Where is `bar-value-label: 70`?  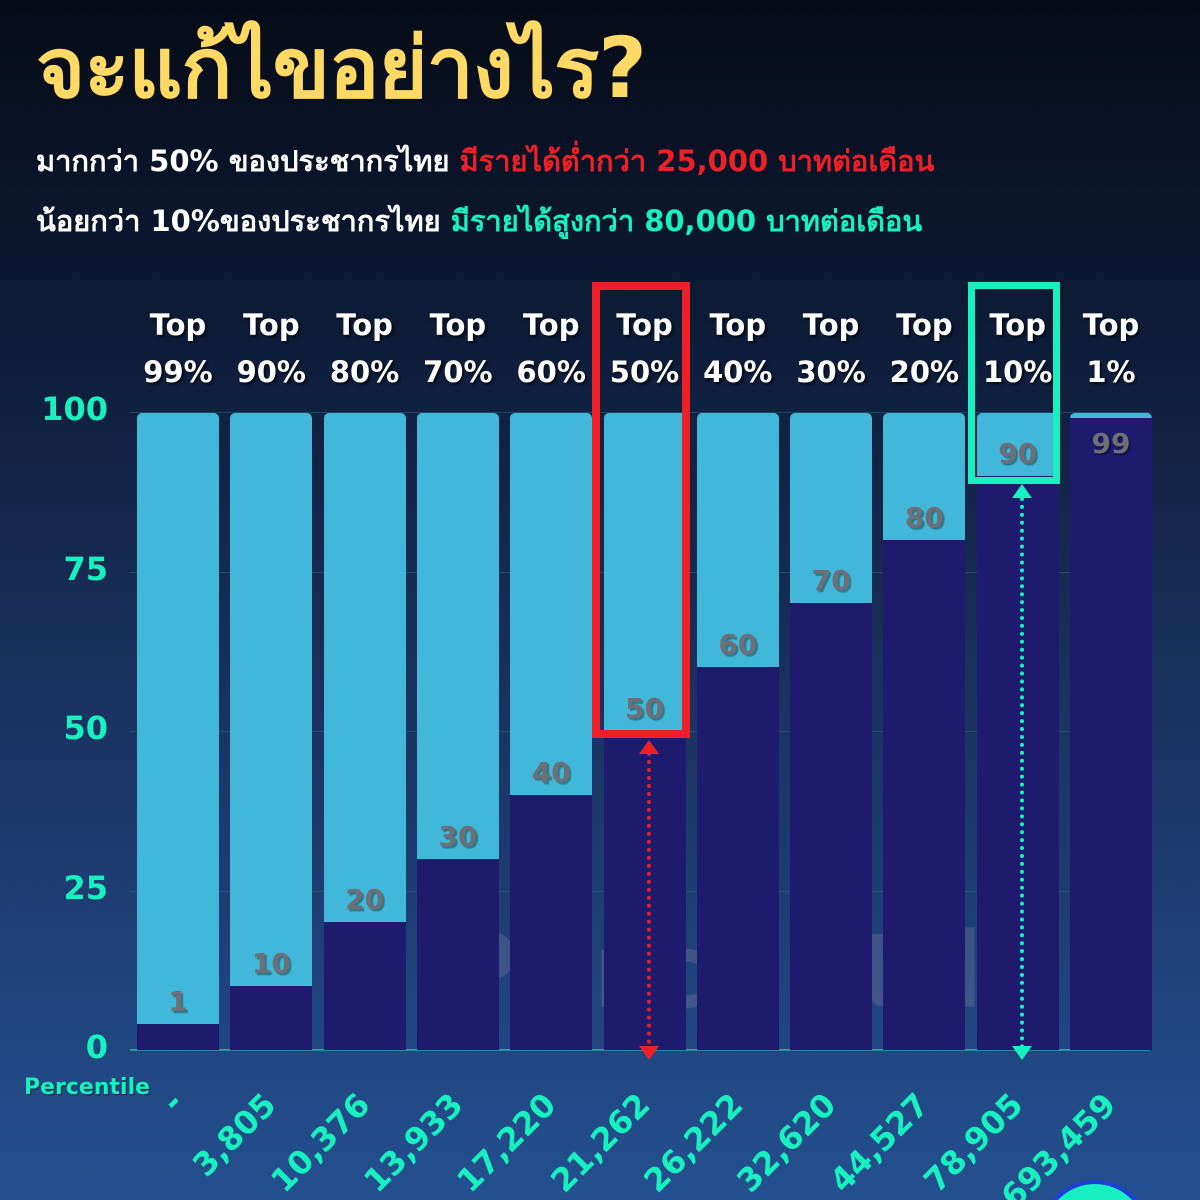
bar-value-label: 70 is located at coordinates (831, 581).